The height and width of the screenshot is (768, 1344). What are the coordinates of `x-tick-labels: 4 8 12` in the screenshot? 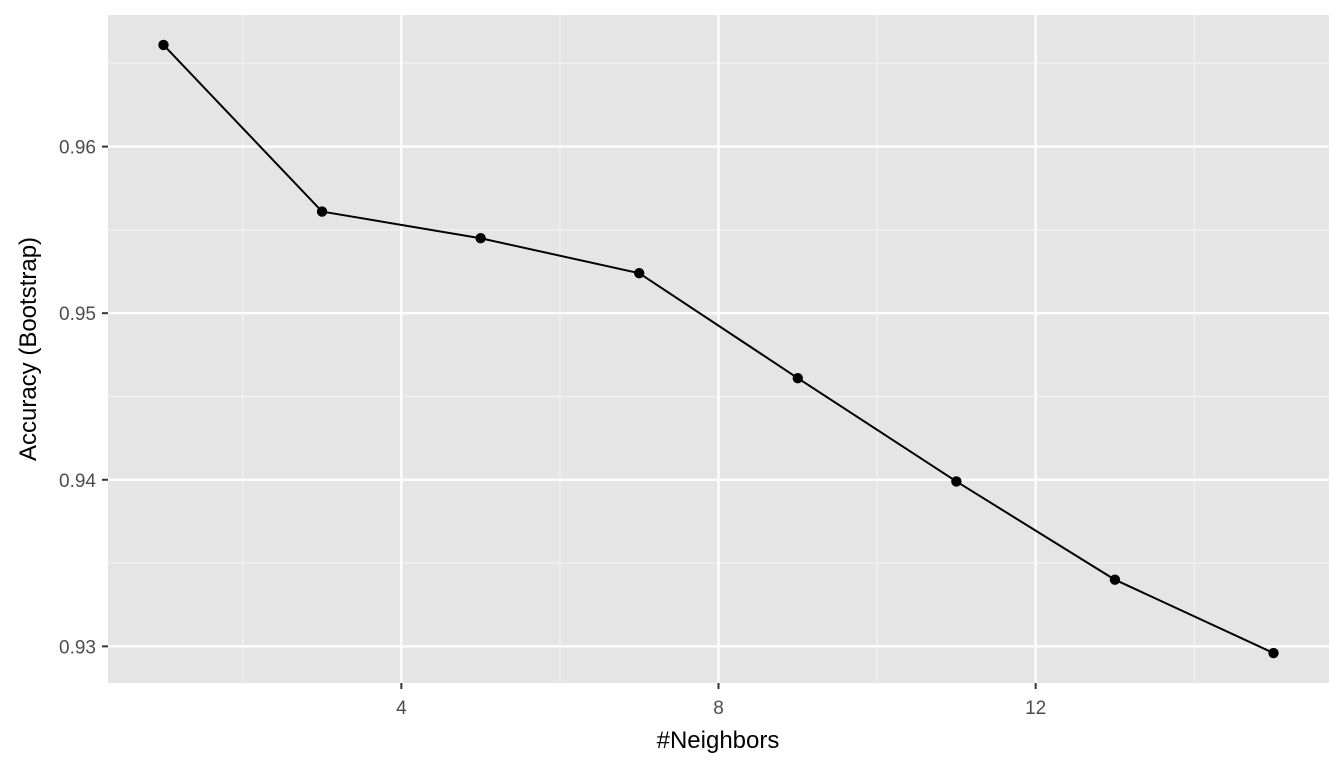 It's located at (721, 708).